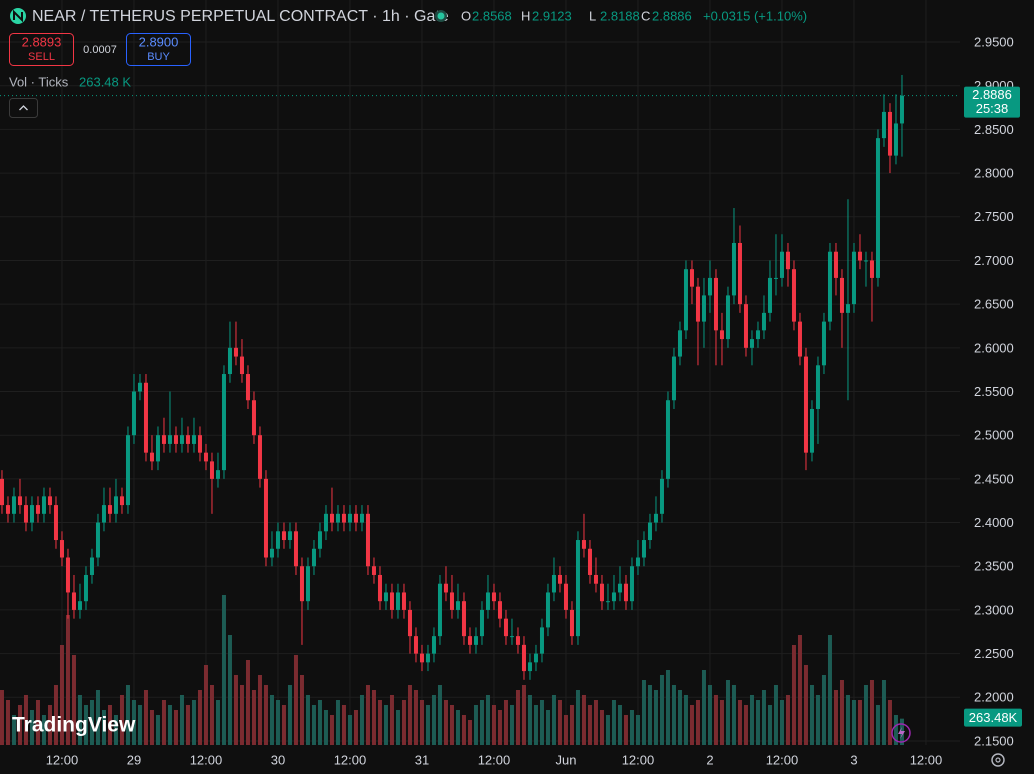 Image resolution: width=1034 pixels, height=774 pixels. Describe the element at coordinates (709, 759) in the screenshot. I see `x-tick-label: 2` at that location.